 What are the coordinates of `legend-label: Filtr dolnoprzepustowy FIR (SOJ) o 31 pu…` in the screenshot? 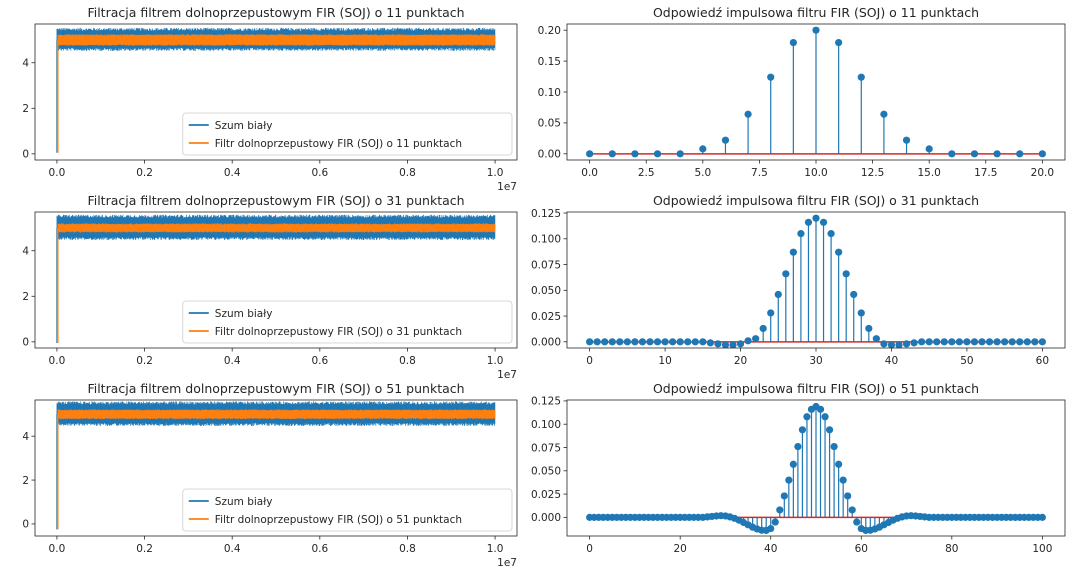 It's located at (338, 332).